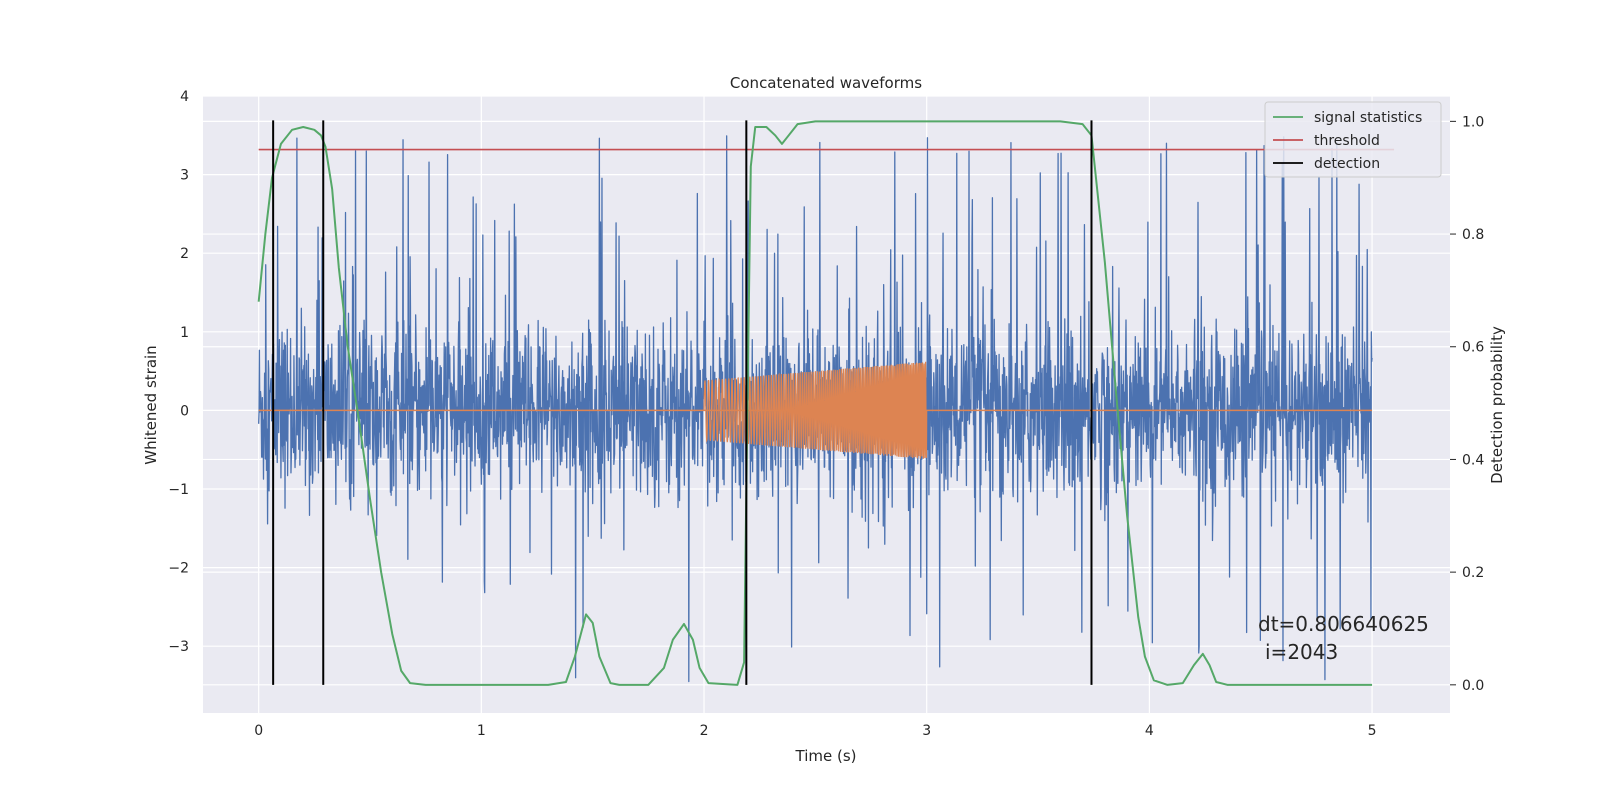 Image resolution: width=1600 pixels, height=800 pixels. I want to click on y-tick-label: 4, so click(184, 97).